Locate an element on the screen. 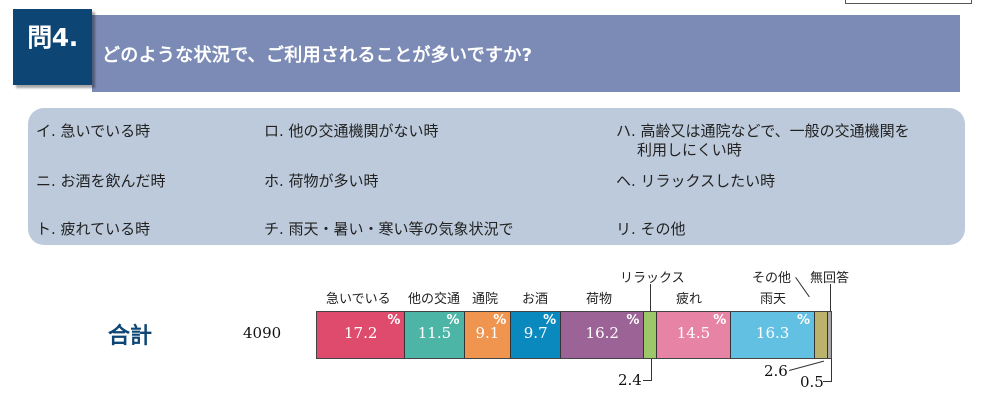  value-label-relax: 2.4 is located at coordinates (630, 380).